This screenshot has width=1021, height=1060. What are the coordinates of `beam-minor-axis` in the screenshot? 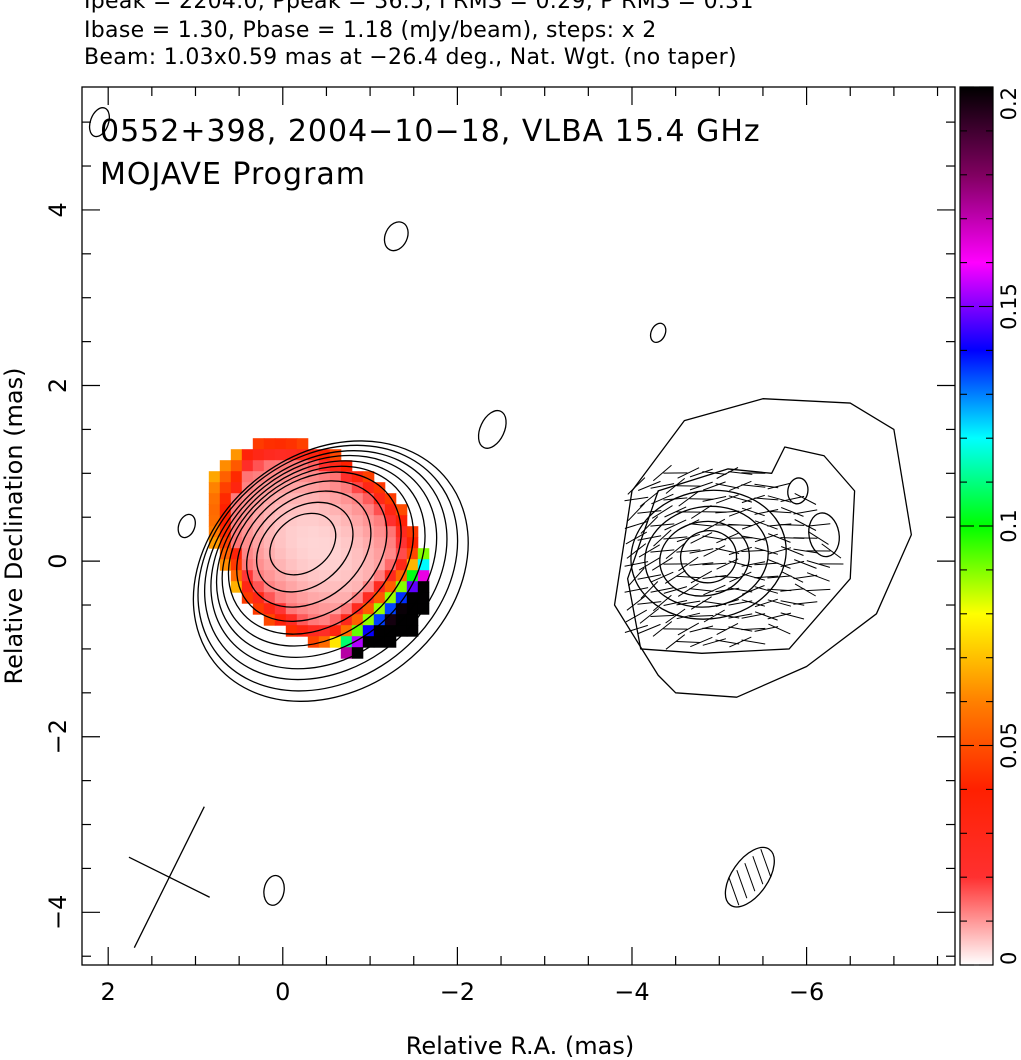 It's located at (169, 877).